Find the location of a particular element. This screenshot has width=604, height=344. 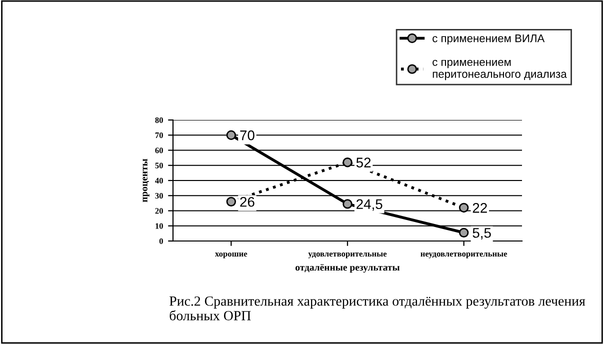

data-label: 70 is located at coordinates (247, 135).